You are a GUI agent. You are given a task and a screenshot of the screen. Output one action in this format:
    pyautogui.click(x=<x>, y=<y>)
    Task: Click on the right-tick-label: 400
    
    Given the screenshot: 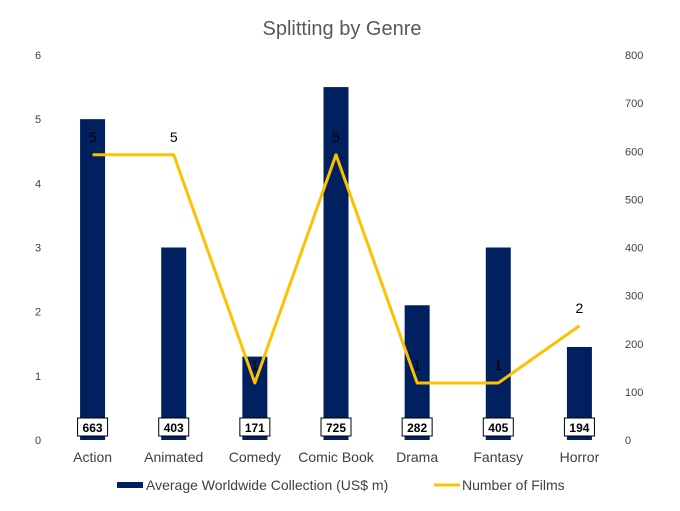 What is the action you would take?
    pyautogui.click(x=634, y=249)
    